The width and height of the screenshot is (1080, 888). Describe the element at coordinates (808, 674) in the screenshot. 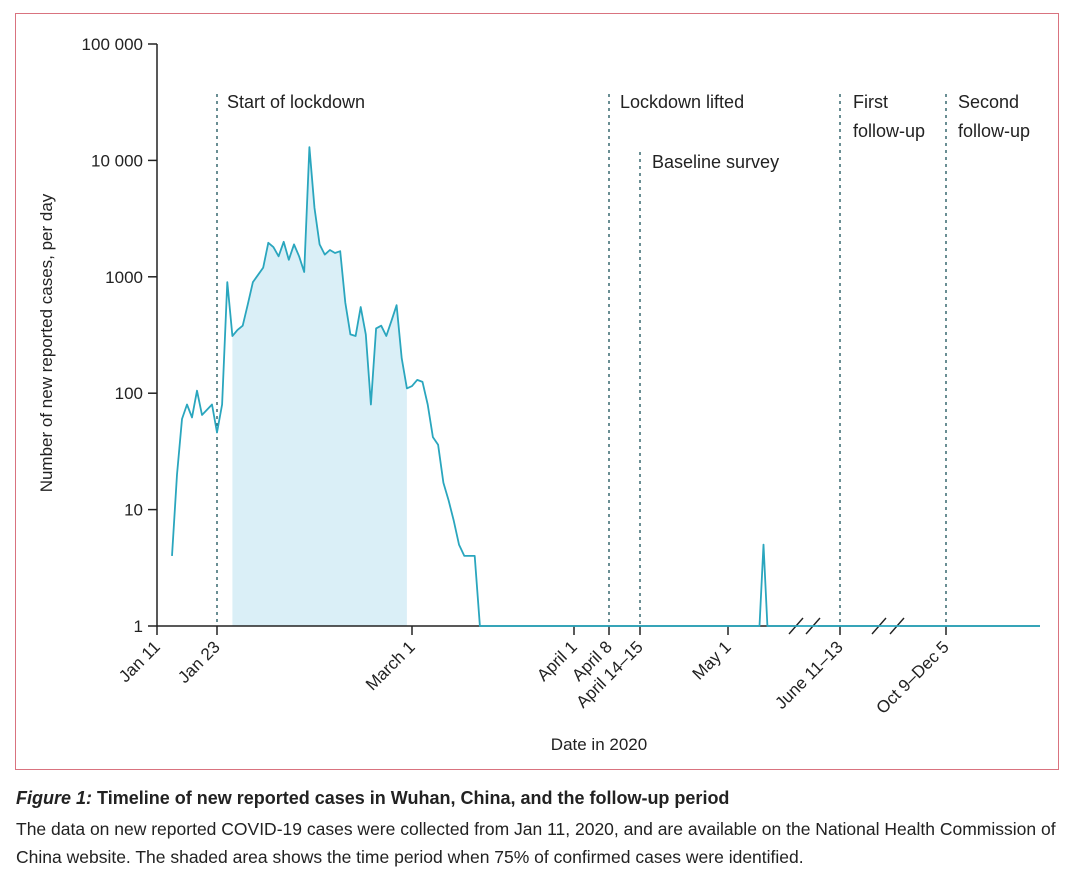

I see `x-tick-label: June 11–13` at that location.